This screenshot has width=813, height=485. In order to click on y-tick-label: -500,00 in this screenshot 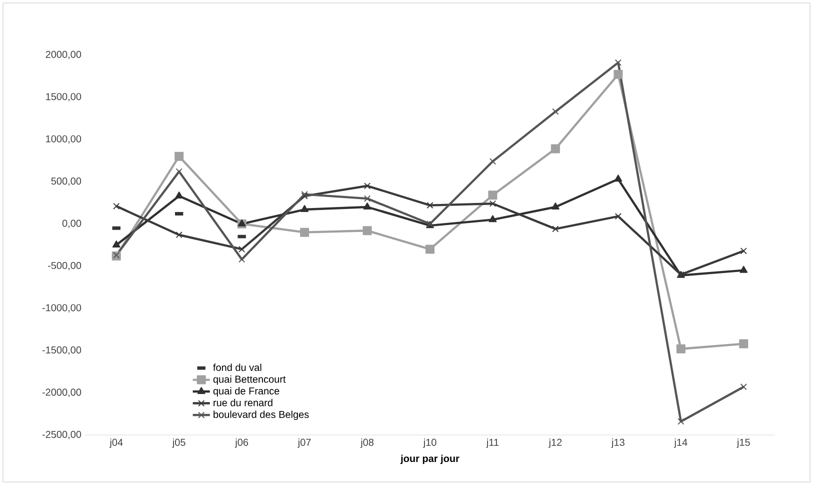, I will do `click(65, 266)`.